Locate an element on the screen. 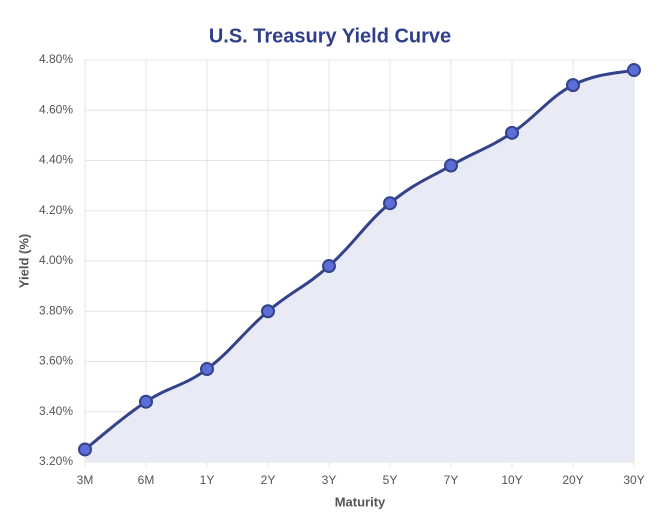  y-tick-label: 3.60% is located at coordinates (56, 361).